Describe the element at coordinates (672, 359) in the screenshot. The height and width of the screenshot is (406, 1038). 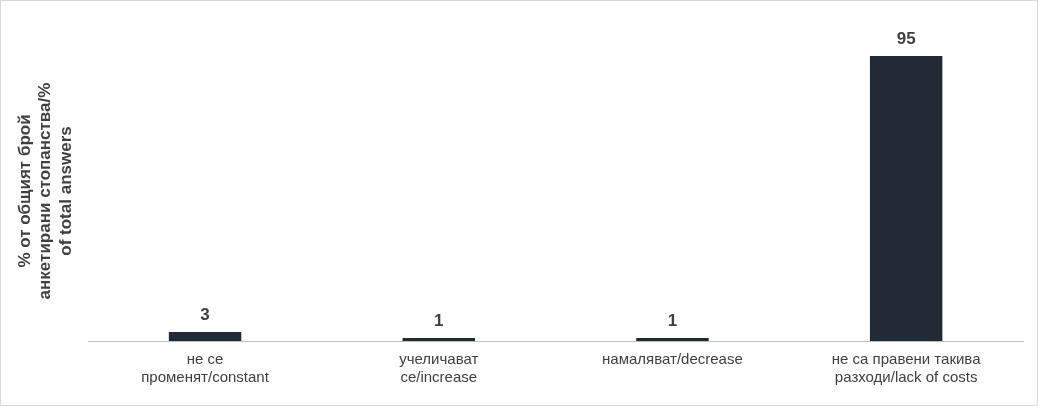
I see `x-tick-label: намаляват/decrease` at that location.